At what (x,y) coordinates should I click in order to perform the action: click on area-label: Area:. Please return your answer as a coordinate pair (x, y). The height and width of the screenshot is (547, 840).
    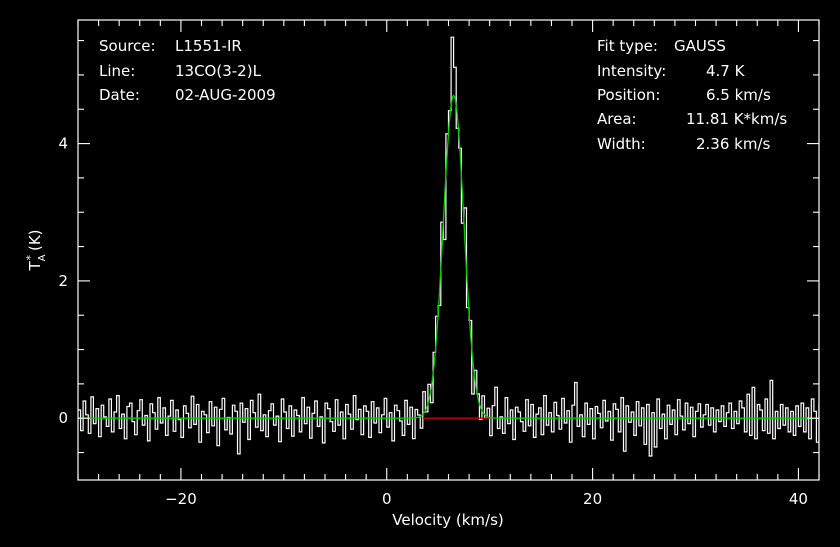
    Looking at the image, I should click on (617, 119).